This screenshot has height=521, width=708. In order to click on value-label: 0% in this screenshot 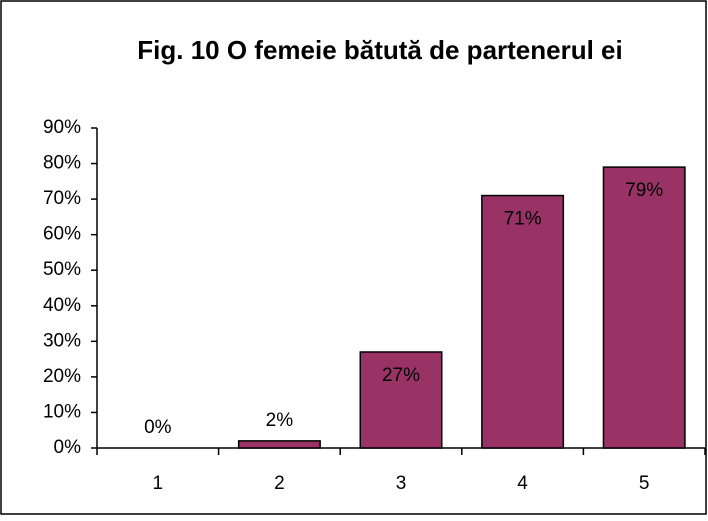, I will do `click(158, 427)`.